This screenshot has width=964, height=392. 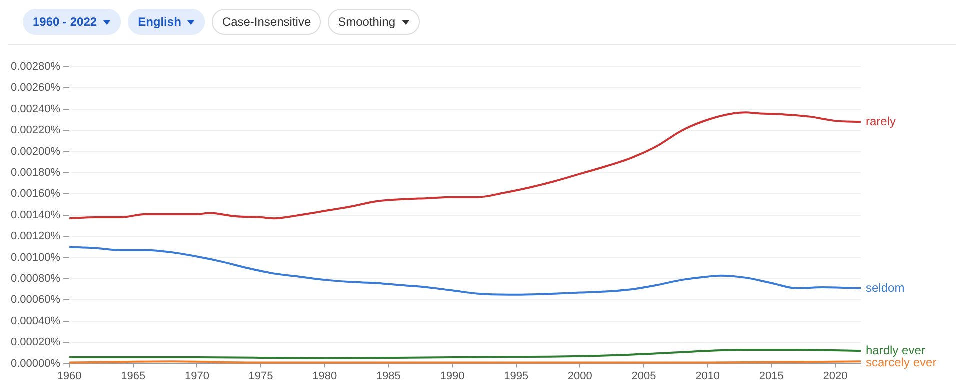 What do you see at coordinates (367, 22) in the screenshot?
I see `text: Smoothing` at bounding box center [367, 22].